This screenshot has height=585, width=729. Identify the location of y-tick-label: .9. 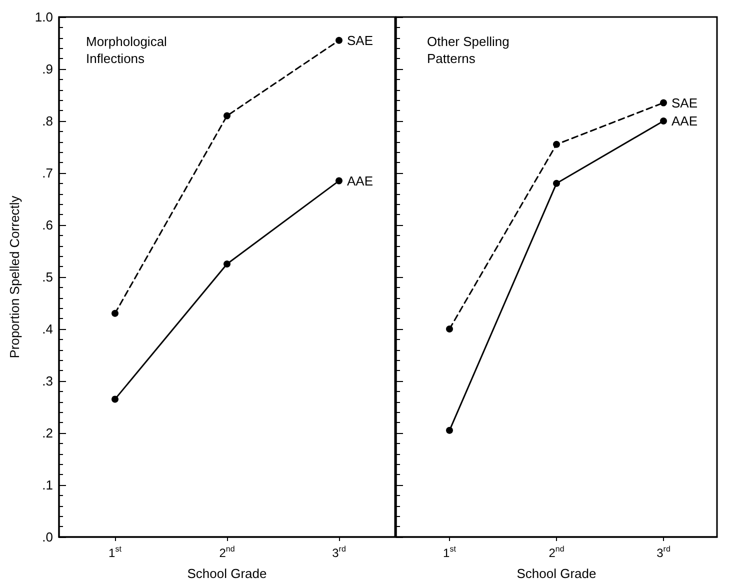
(47, 69).